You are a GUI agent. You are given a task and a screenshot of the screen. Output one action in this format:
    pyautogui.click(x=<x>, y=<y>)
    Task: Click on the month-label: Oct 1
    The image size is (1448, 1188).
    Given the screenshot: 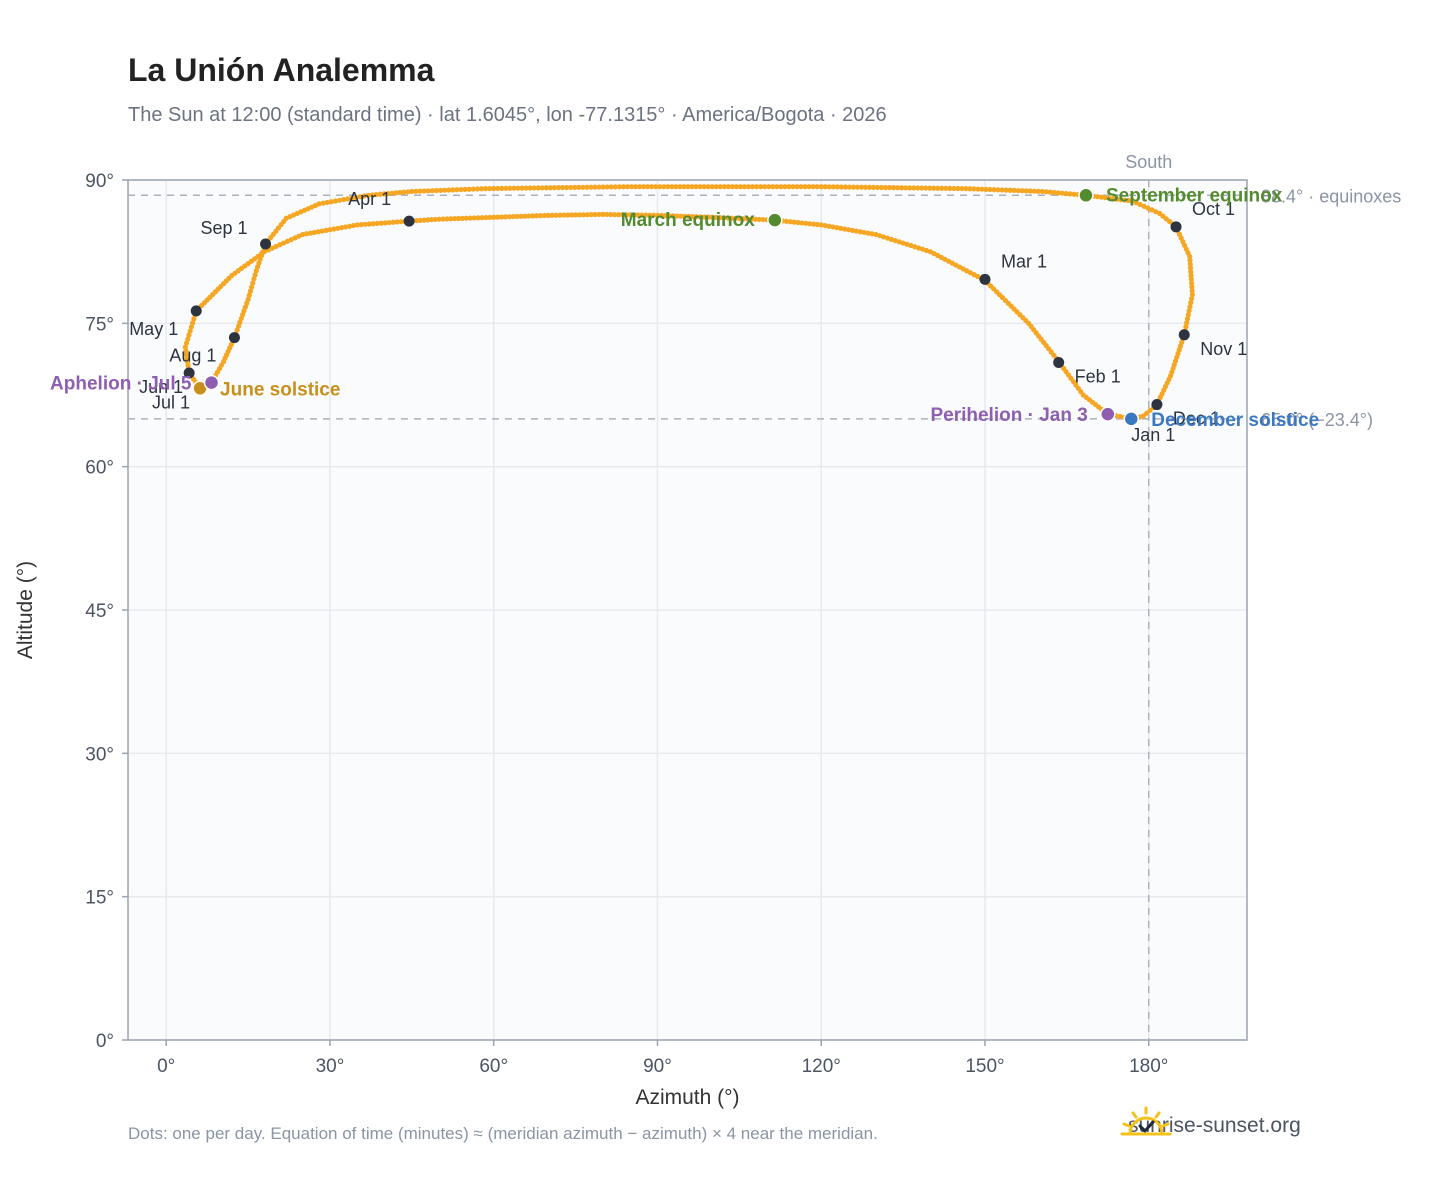 What is the action you would take?
    pyautogui.click(x=1213, y=209)
    